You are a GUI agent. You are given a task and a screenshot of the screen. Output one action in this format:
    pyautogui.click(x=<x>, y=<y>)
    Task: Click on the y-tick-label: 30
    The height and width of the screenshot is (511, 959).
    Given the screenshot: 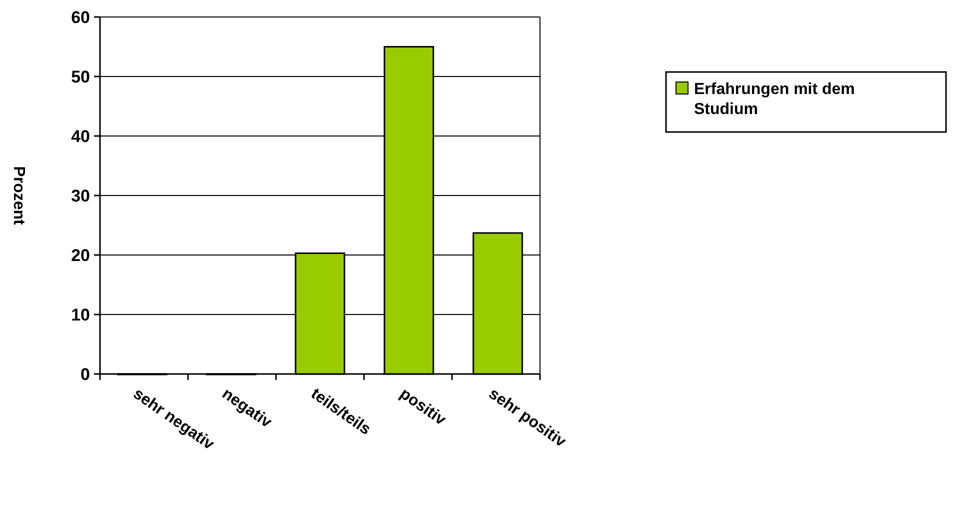 What is the action you would take?
    pyautogui.click(x=80, y=196)
    